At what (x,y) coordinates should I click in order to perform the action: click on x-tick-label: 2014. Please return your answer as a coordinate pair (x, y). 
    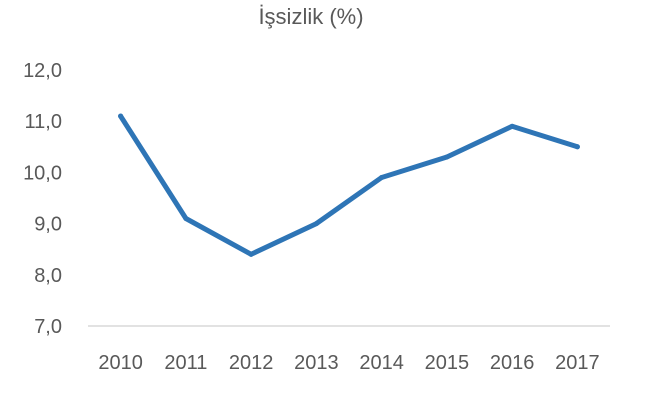
    Looking at the image, I should click on (381, 363).